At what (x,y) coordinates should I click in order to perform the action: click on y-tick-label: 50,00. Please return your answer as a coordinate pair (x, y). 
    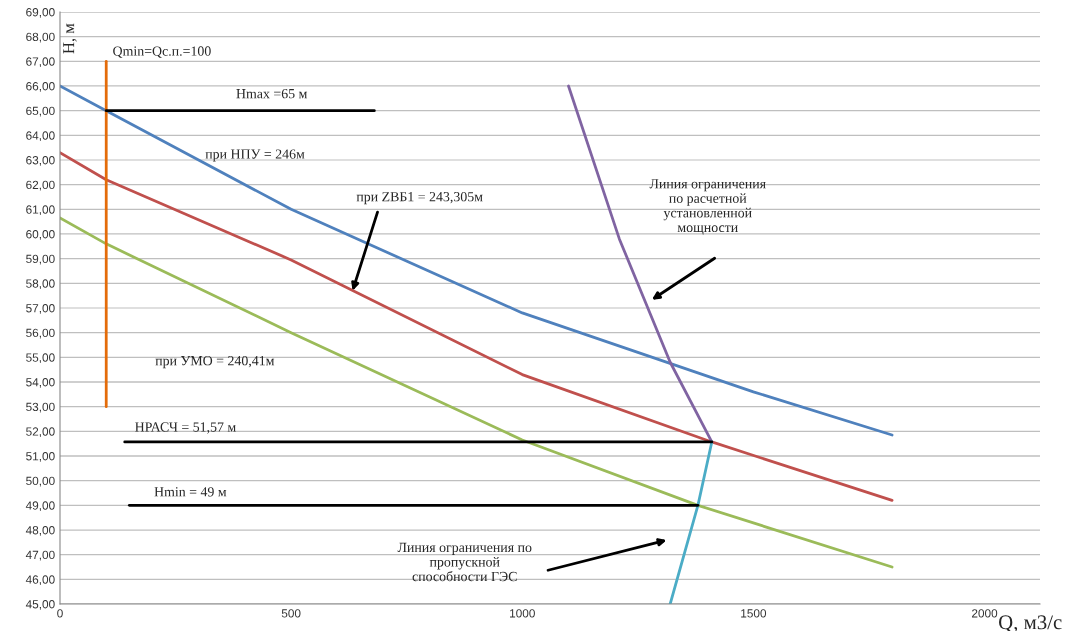
    Looking at the image, I should click on (40, 481).